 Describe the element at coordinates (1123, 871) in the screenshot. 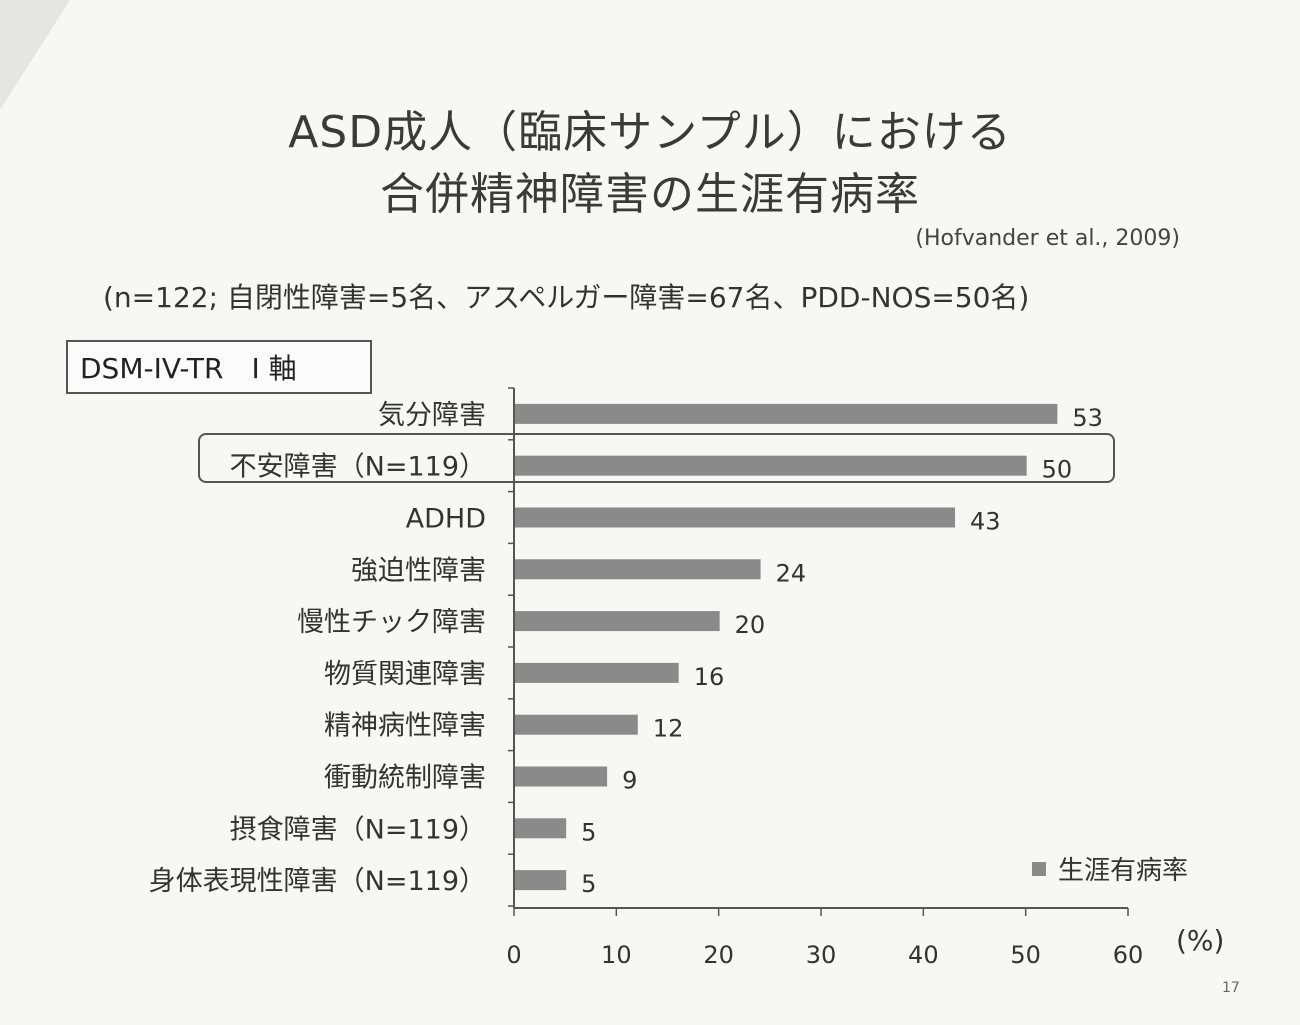

I see `legend-label: 生涯有病率` at that location.